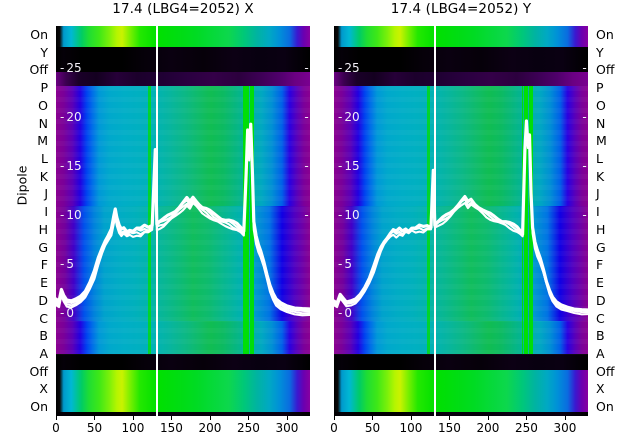  Describe the element at coordinates (43, 318) in the screenshot. I see `category-tick-left-c-16: C` at that location.